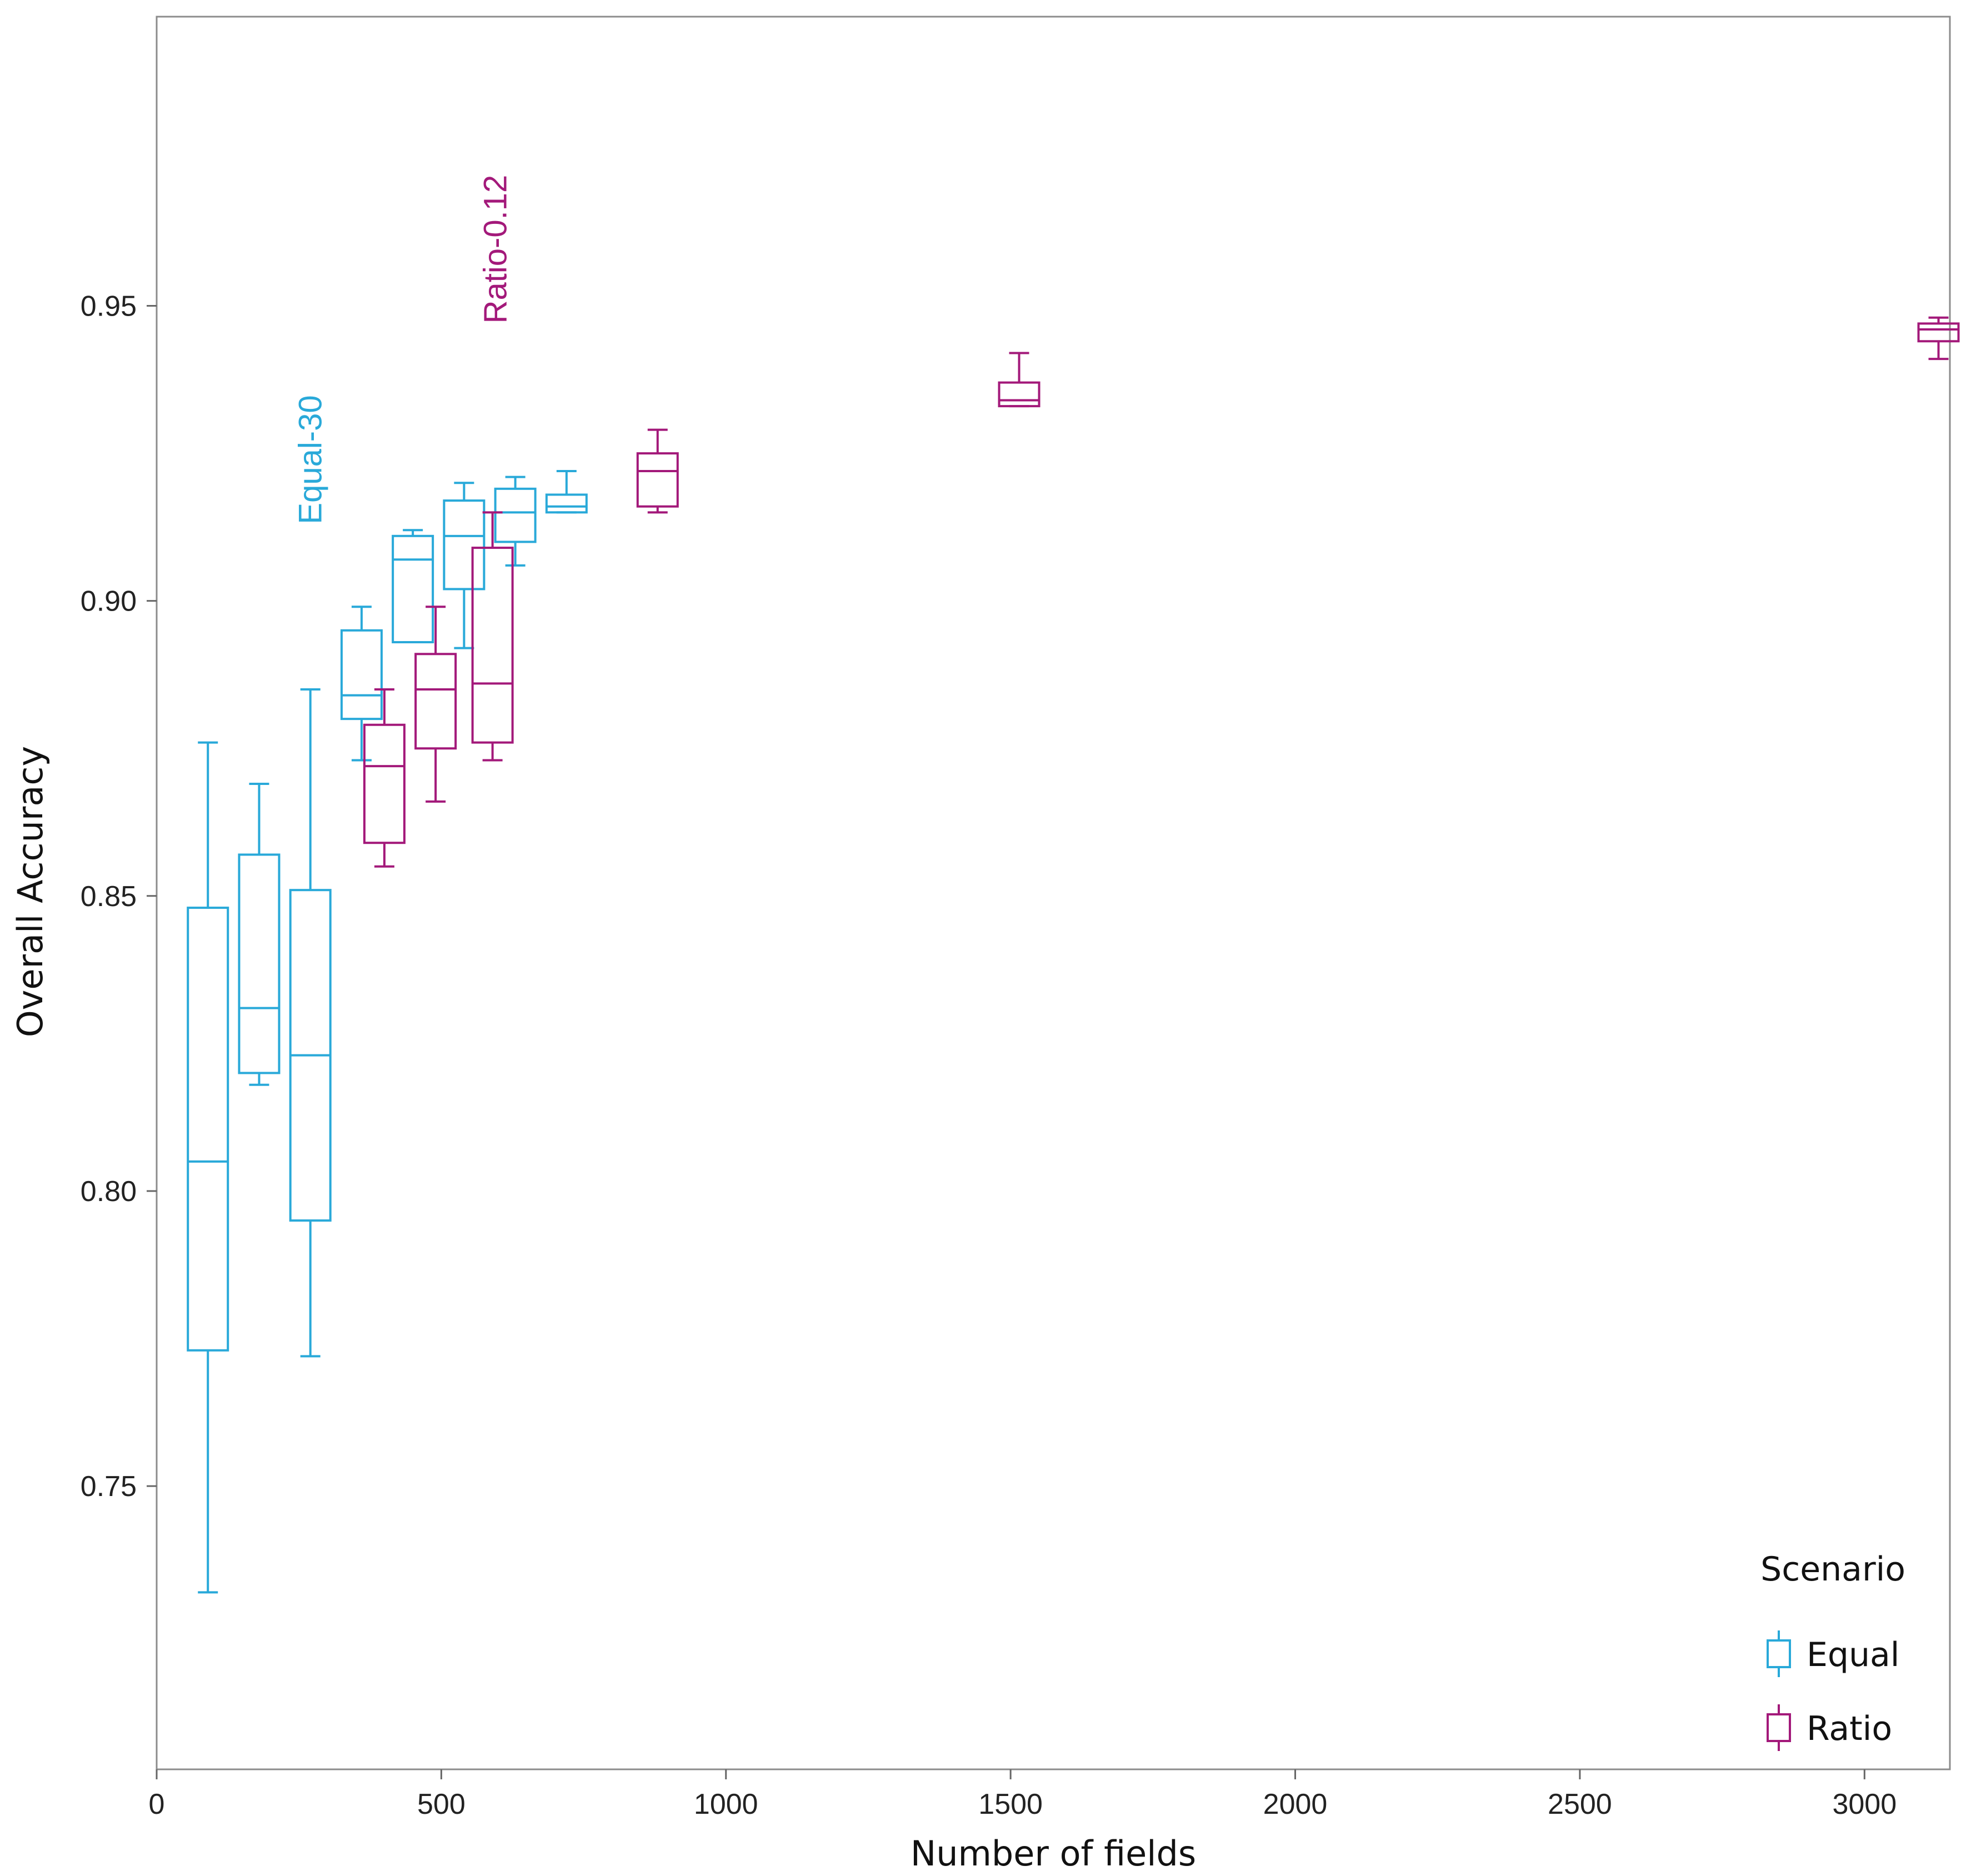  Describe the element at coordinates (311, 459) in the screenshot. I see `annotation-label: Equal-30` at that location.